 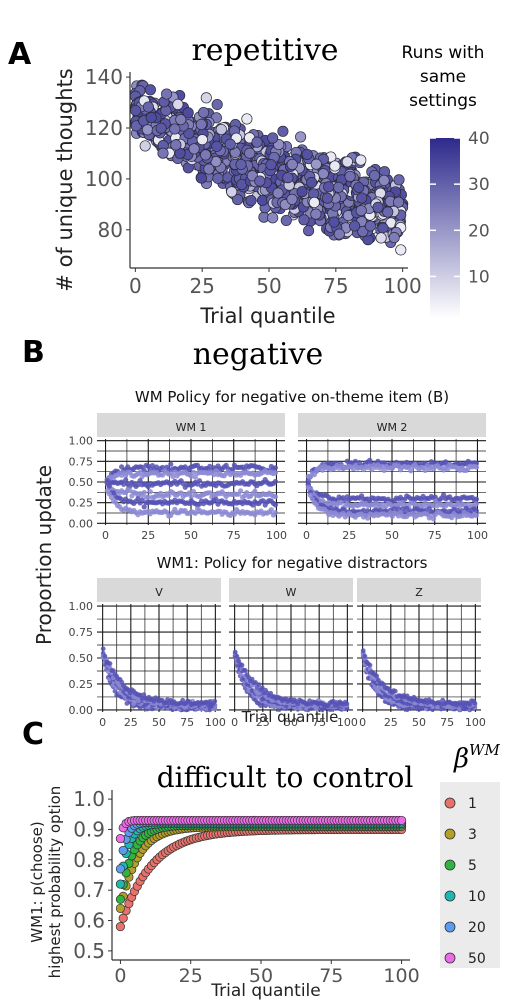 I want to click on panel-c-letter: C, so click(x=33, y=734).